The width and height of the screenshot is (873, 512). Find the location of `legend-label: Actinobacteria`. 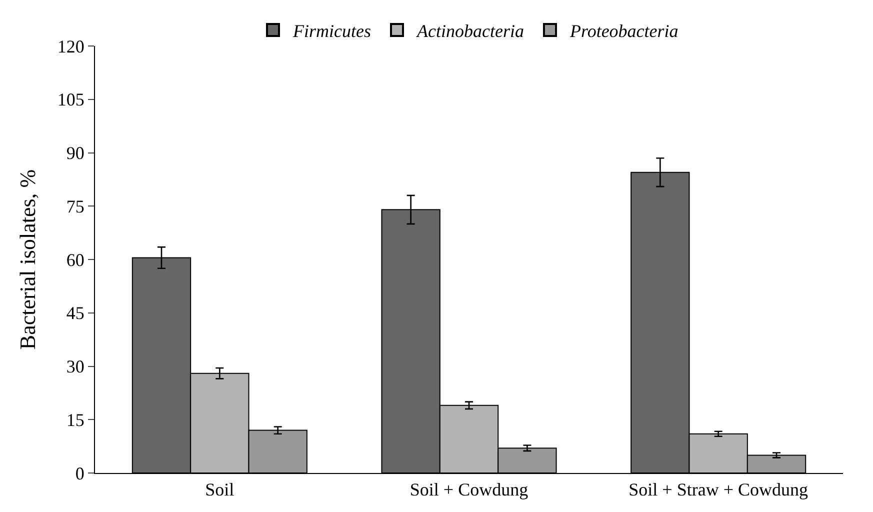

legend-label: Actinobacteria is located at coordinates (470, 31).